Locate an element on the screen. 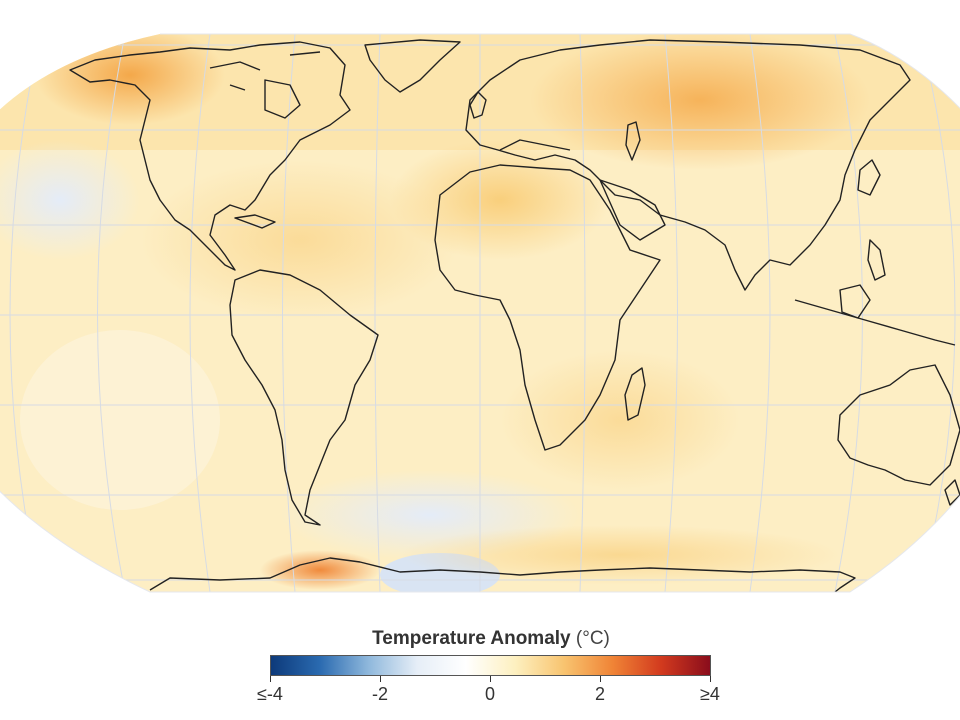  africa-outline is located at coordinates (547, 307).